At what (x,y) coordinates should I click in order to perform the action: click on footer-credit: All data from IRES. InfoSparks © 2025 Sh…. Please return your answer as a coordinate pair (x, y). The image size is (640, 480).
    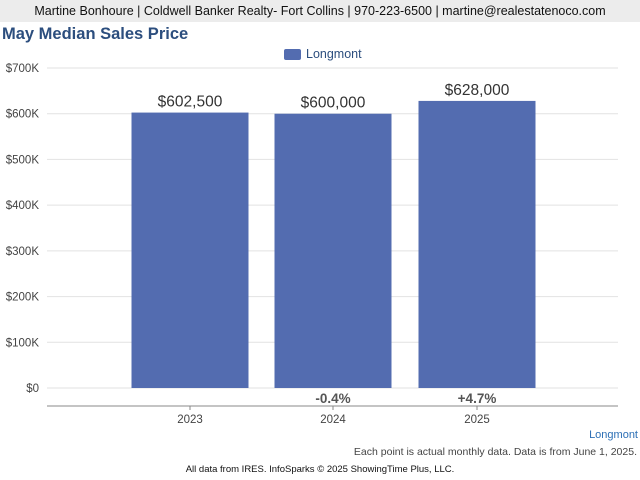
    Looking at the image, I should click on (320, 469).